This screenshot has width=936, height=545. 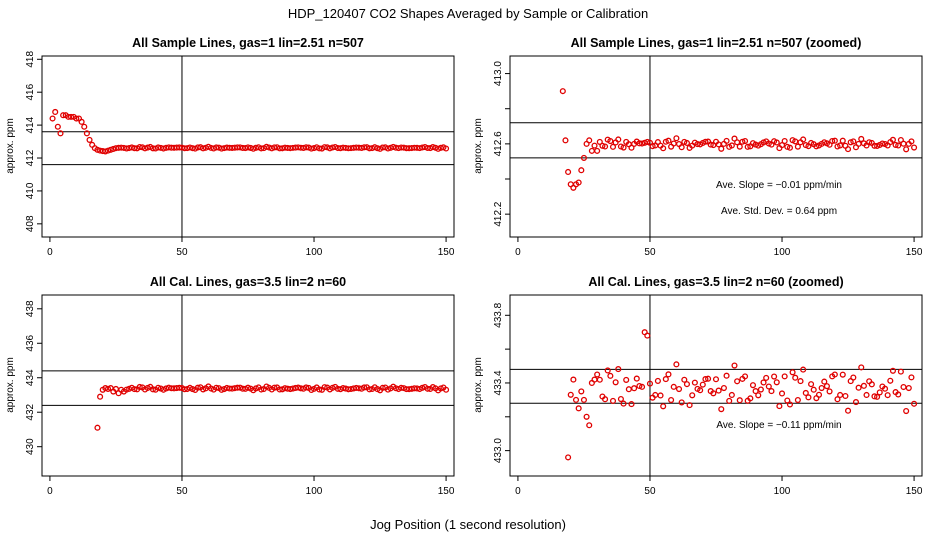 What do you see at coordinates (248, 282) in the screenshot?
I see `panel-title: All Cal. Lines, gas=3.5 lin=2 n=60` at bounding box center [248, 282].